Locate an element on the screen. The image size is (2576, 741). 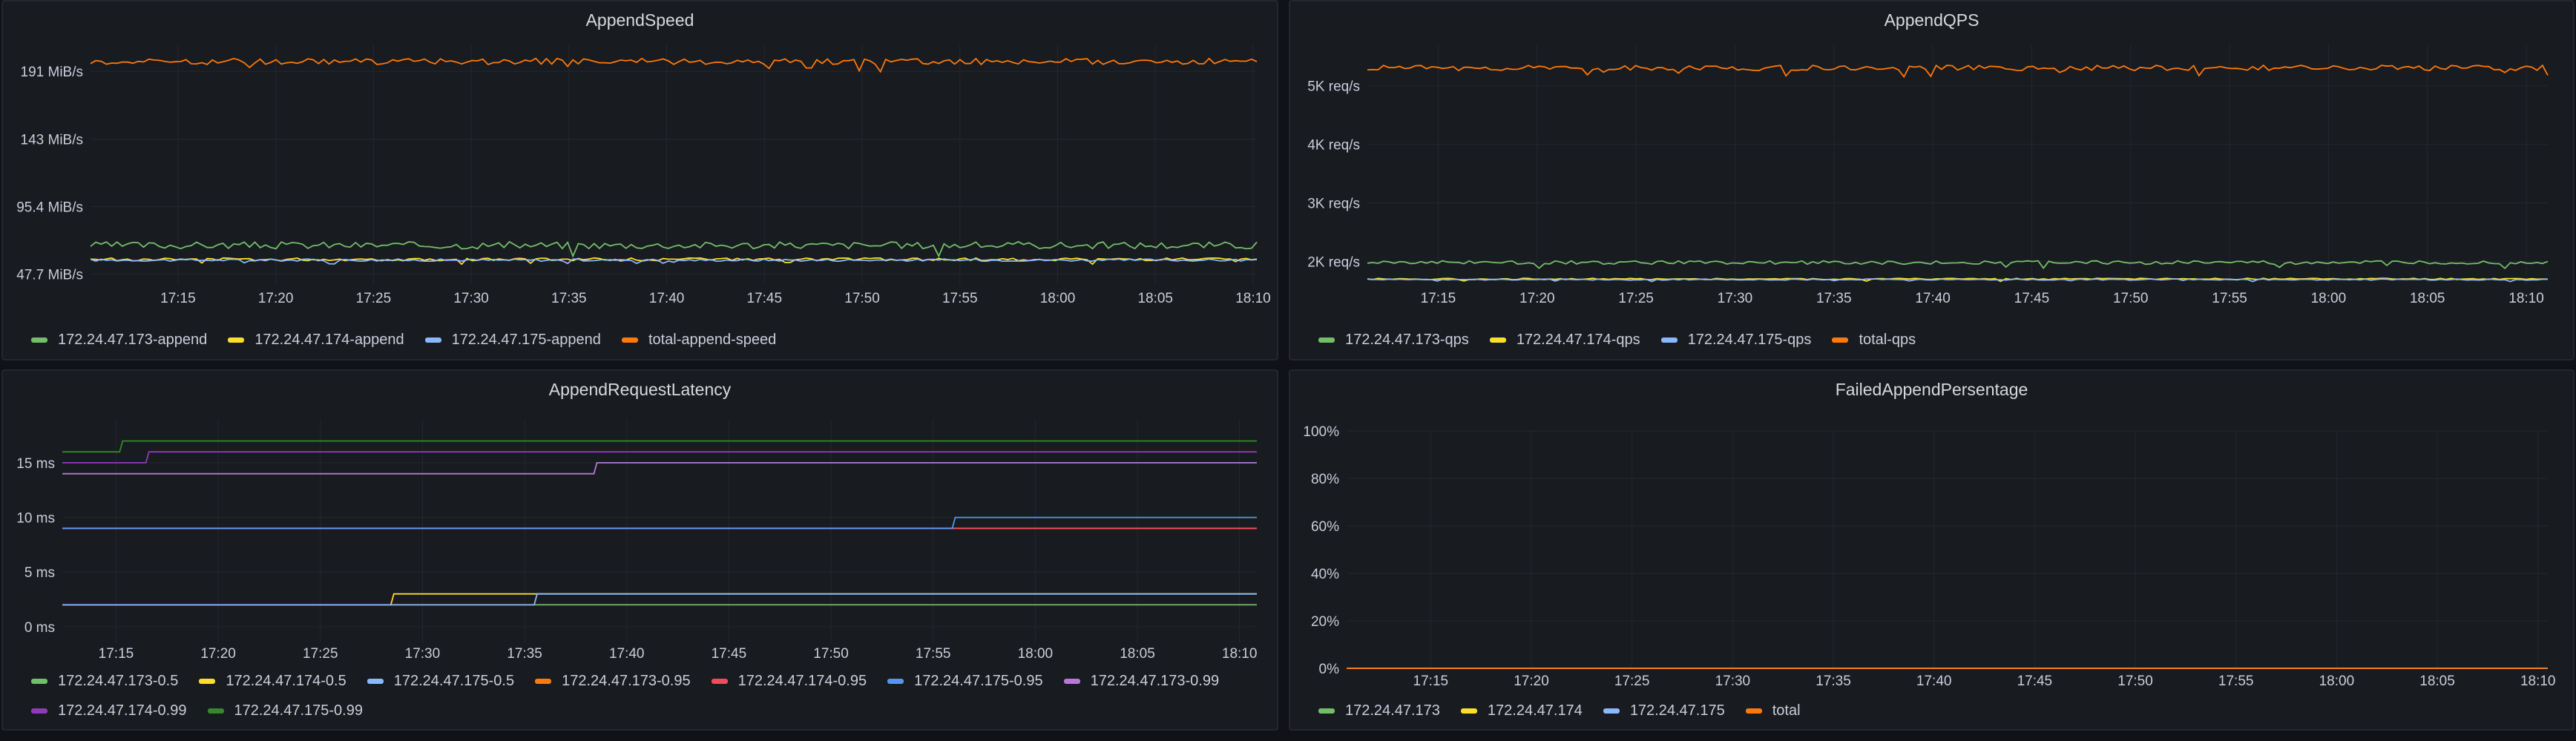
x-tick-label: 17:50 is located at coordinates (2131, 298).